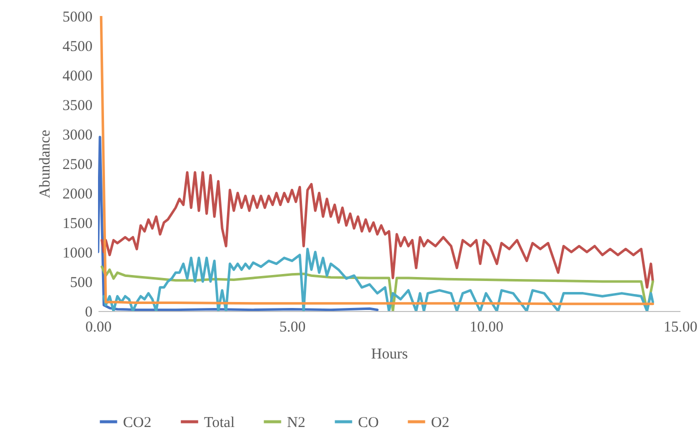 This screenshot has width=700, height=436. What do you see at coordinates (389, 354) in the screenshot?
I see `x-axis-title: Hours` at bounding box center [389, 354].